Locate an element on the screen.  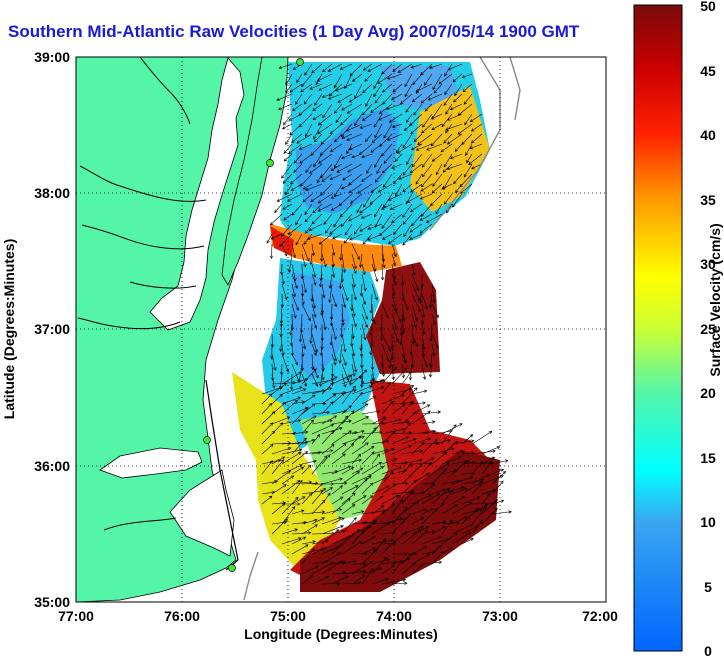
y-tick-label: 38:00 is located at coordinates (52, 193).